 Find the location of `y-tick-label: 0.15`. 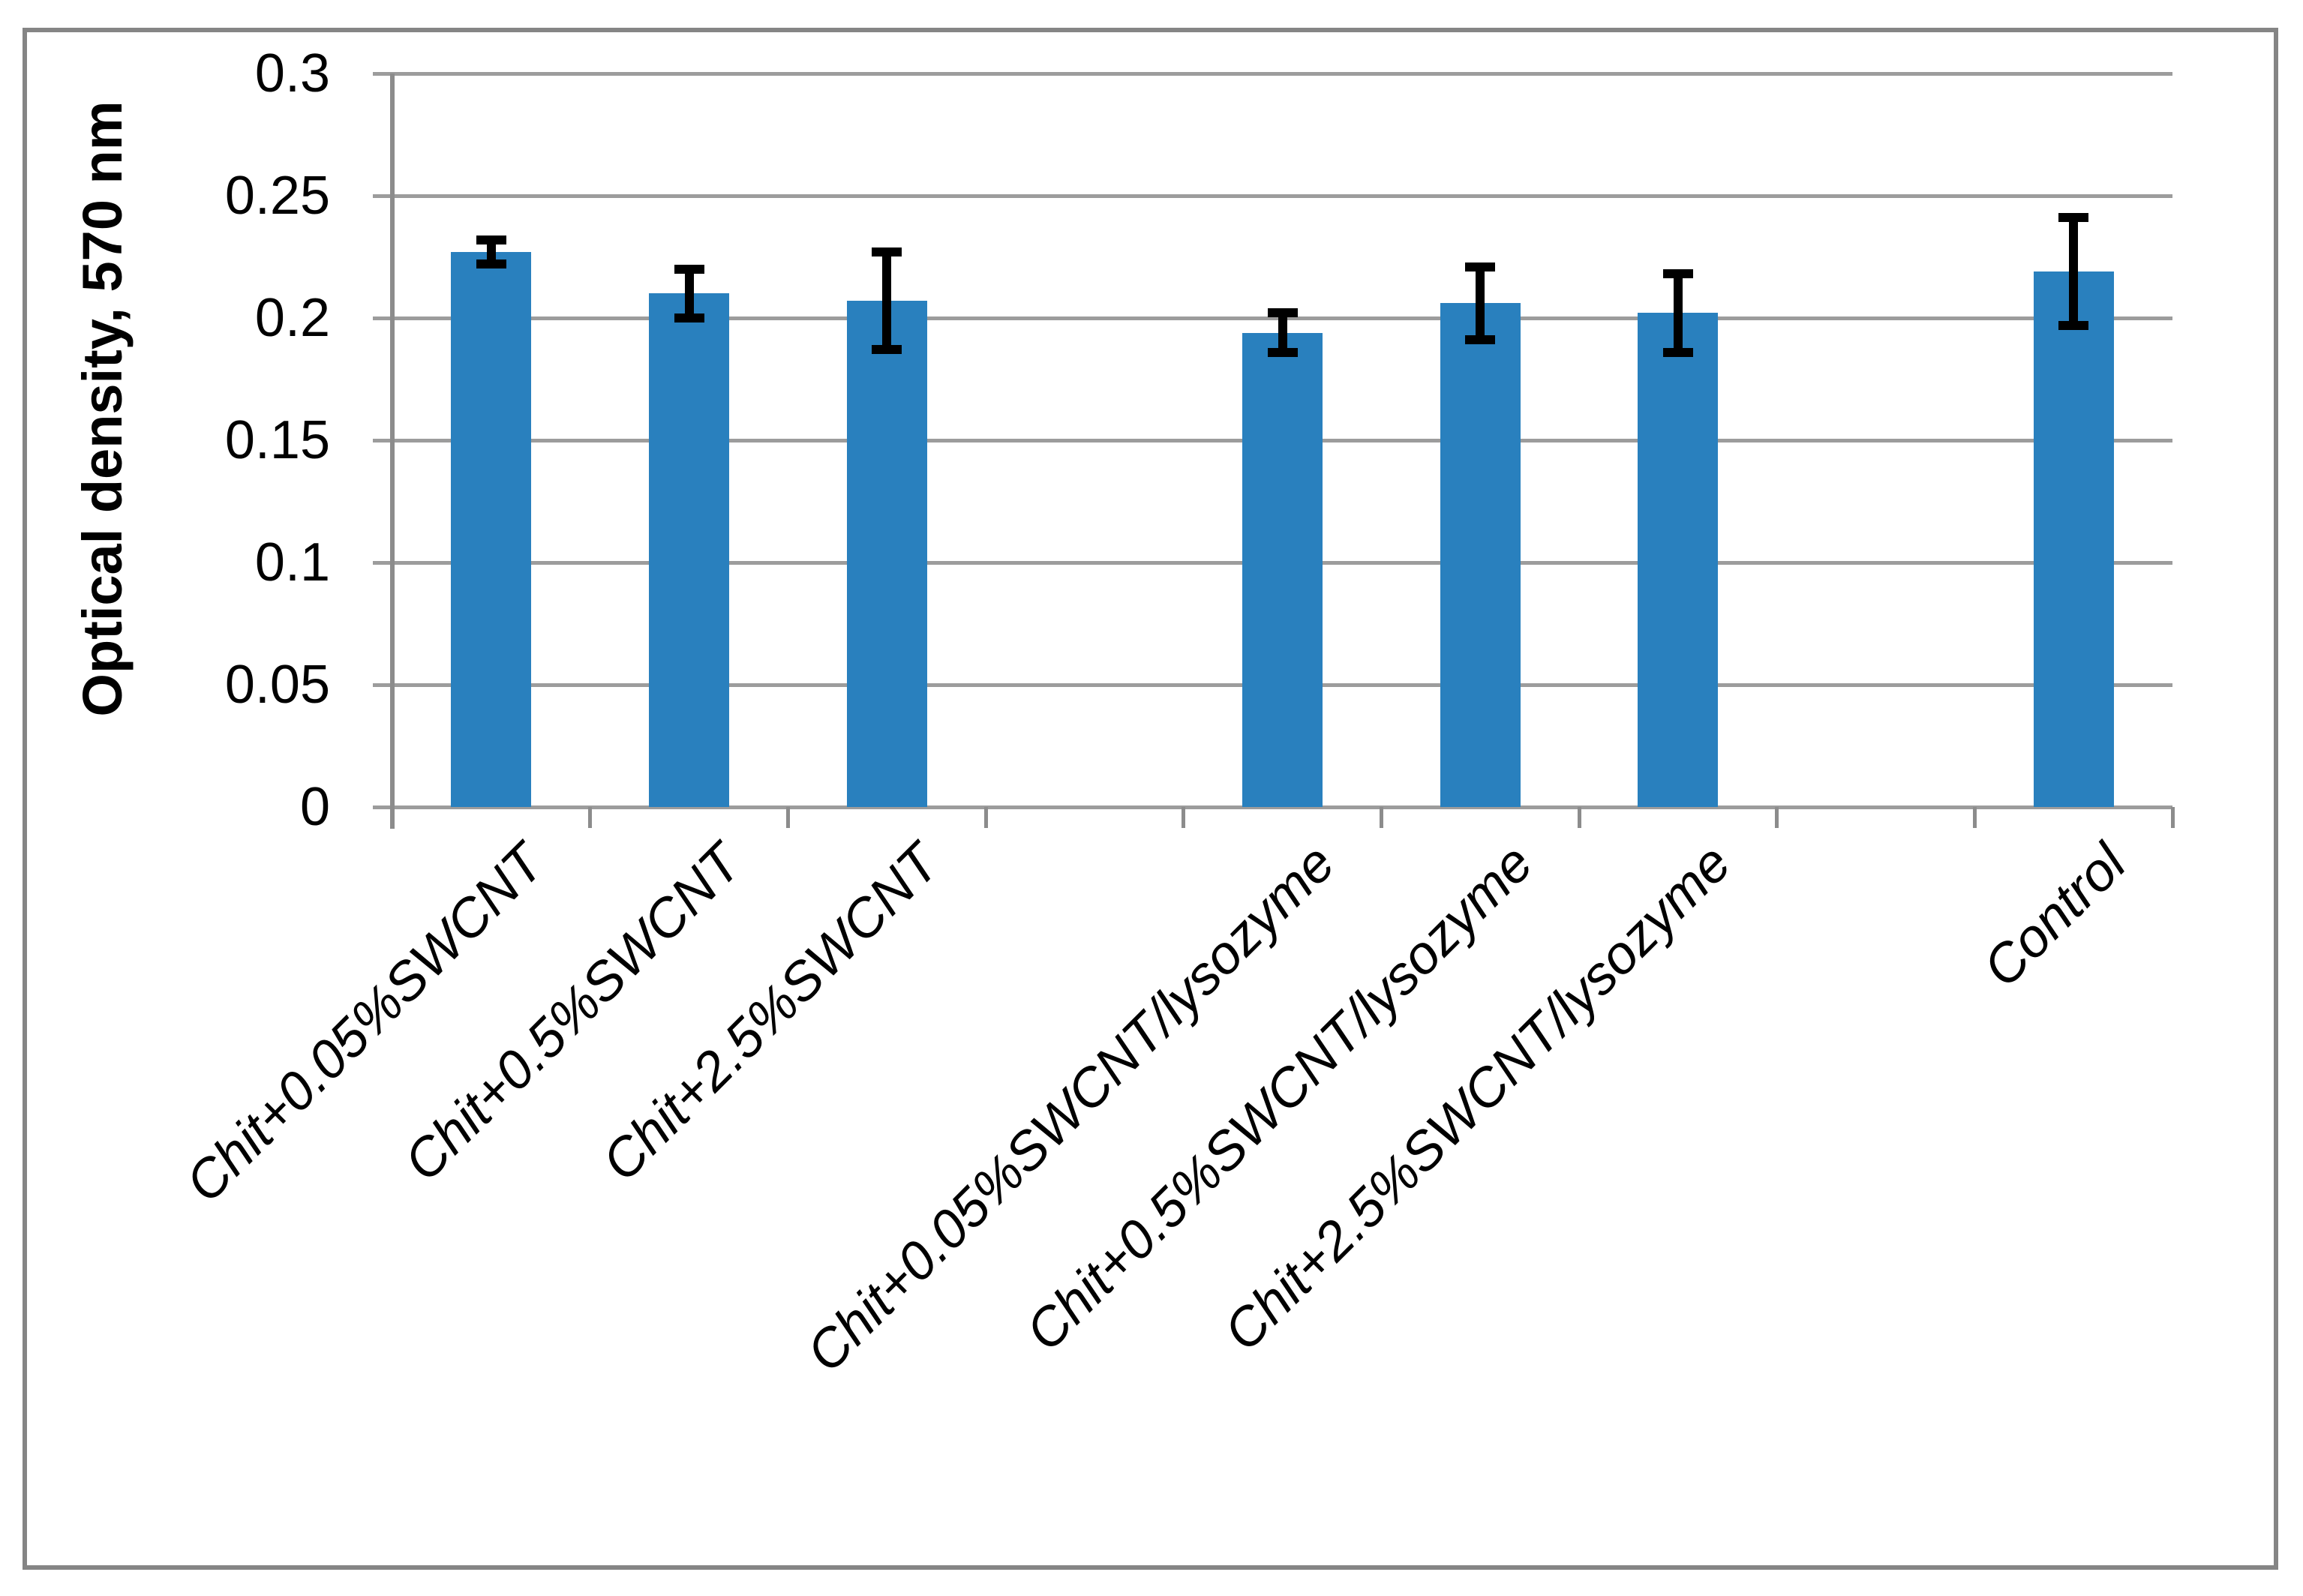

y-tick-label: 0.15 is located at coordinates (277, 440).